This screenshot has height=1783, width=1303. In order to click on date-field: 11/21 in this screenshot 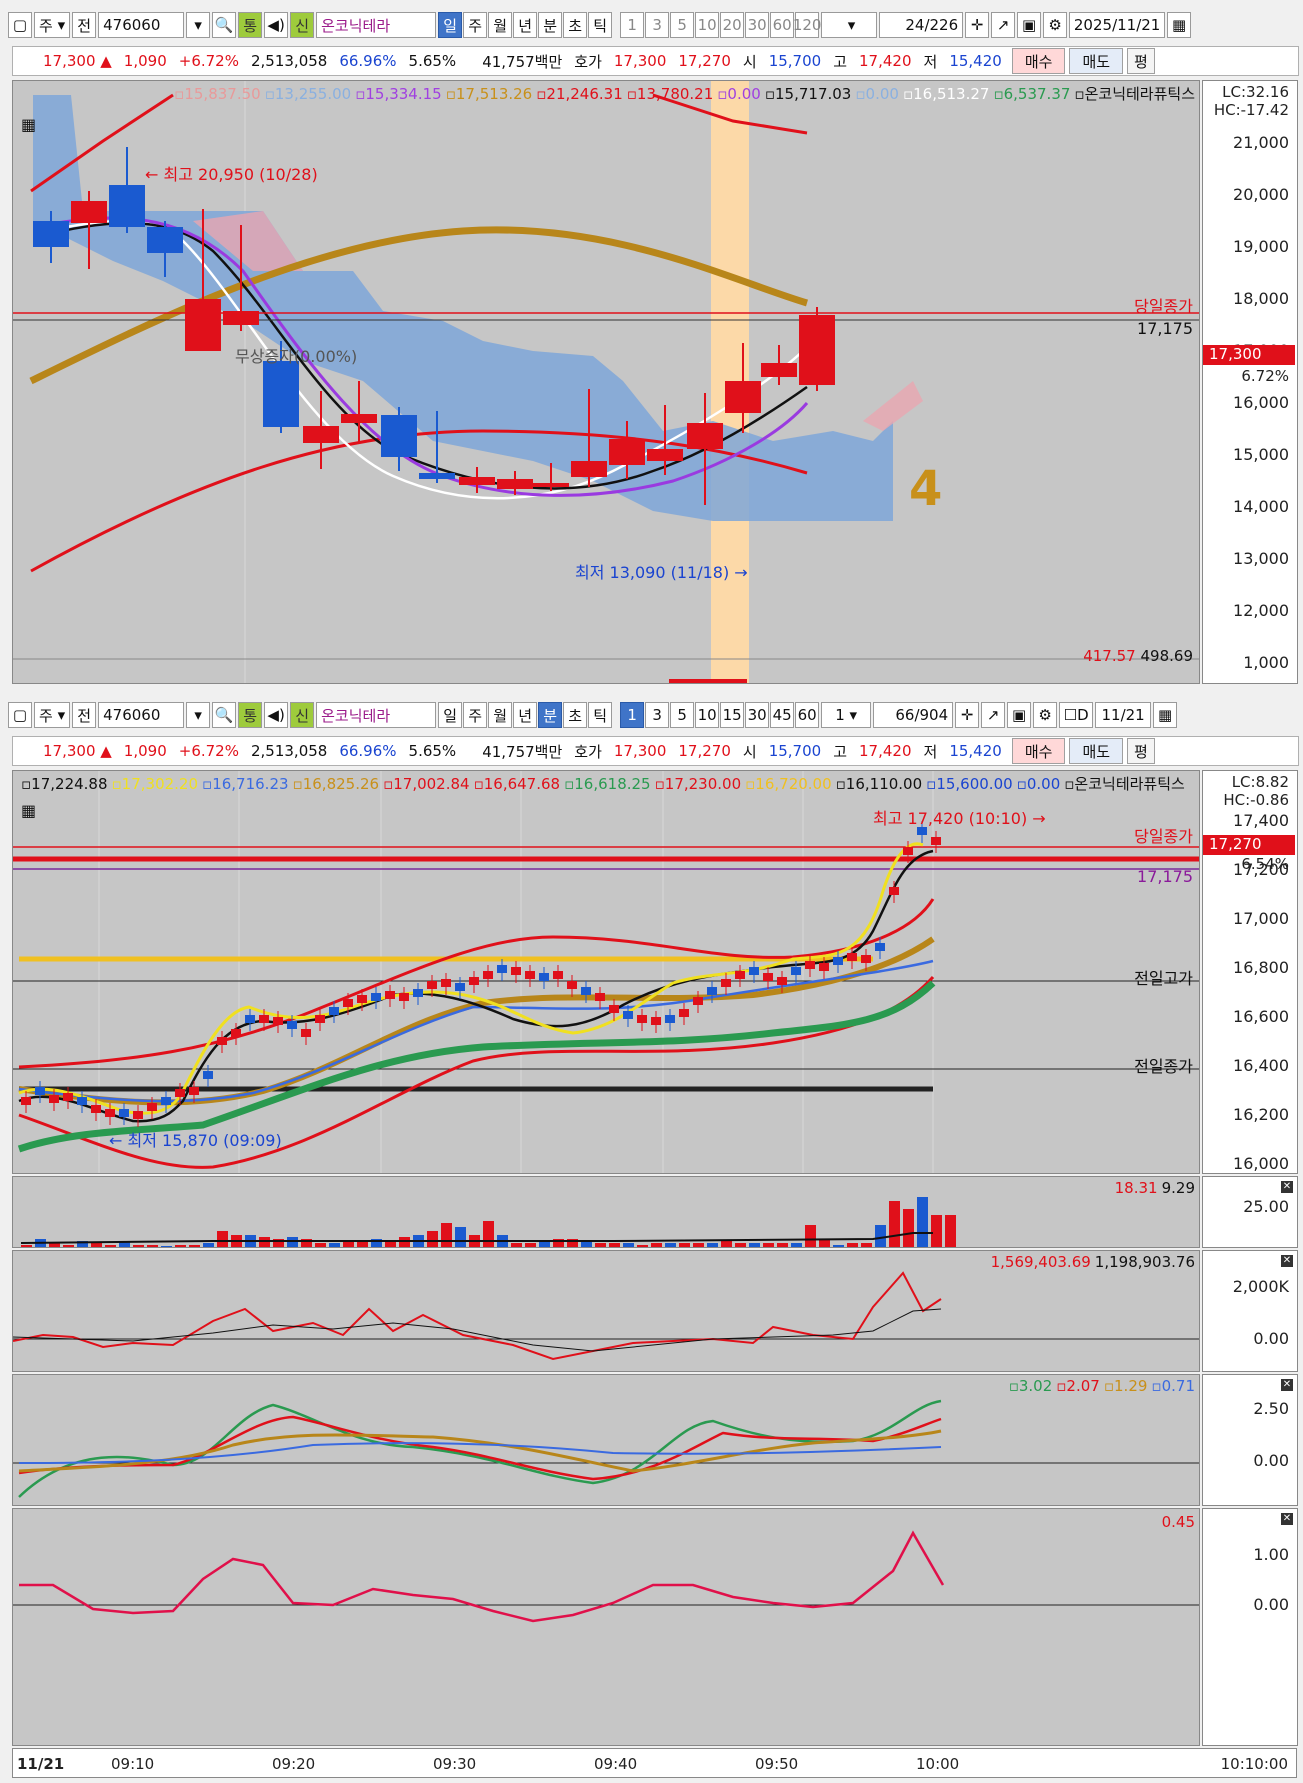, I will do `click(1123, 715)`.